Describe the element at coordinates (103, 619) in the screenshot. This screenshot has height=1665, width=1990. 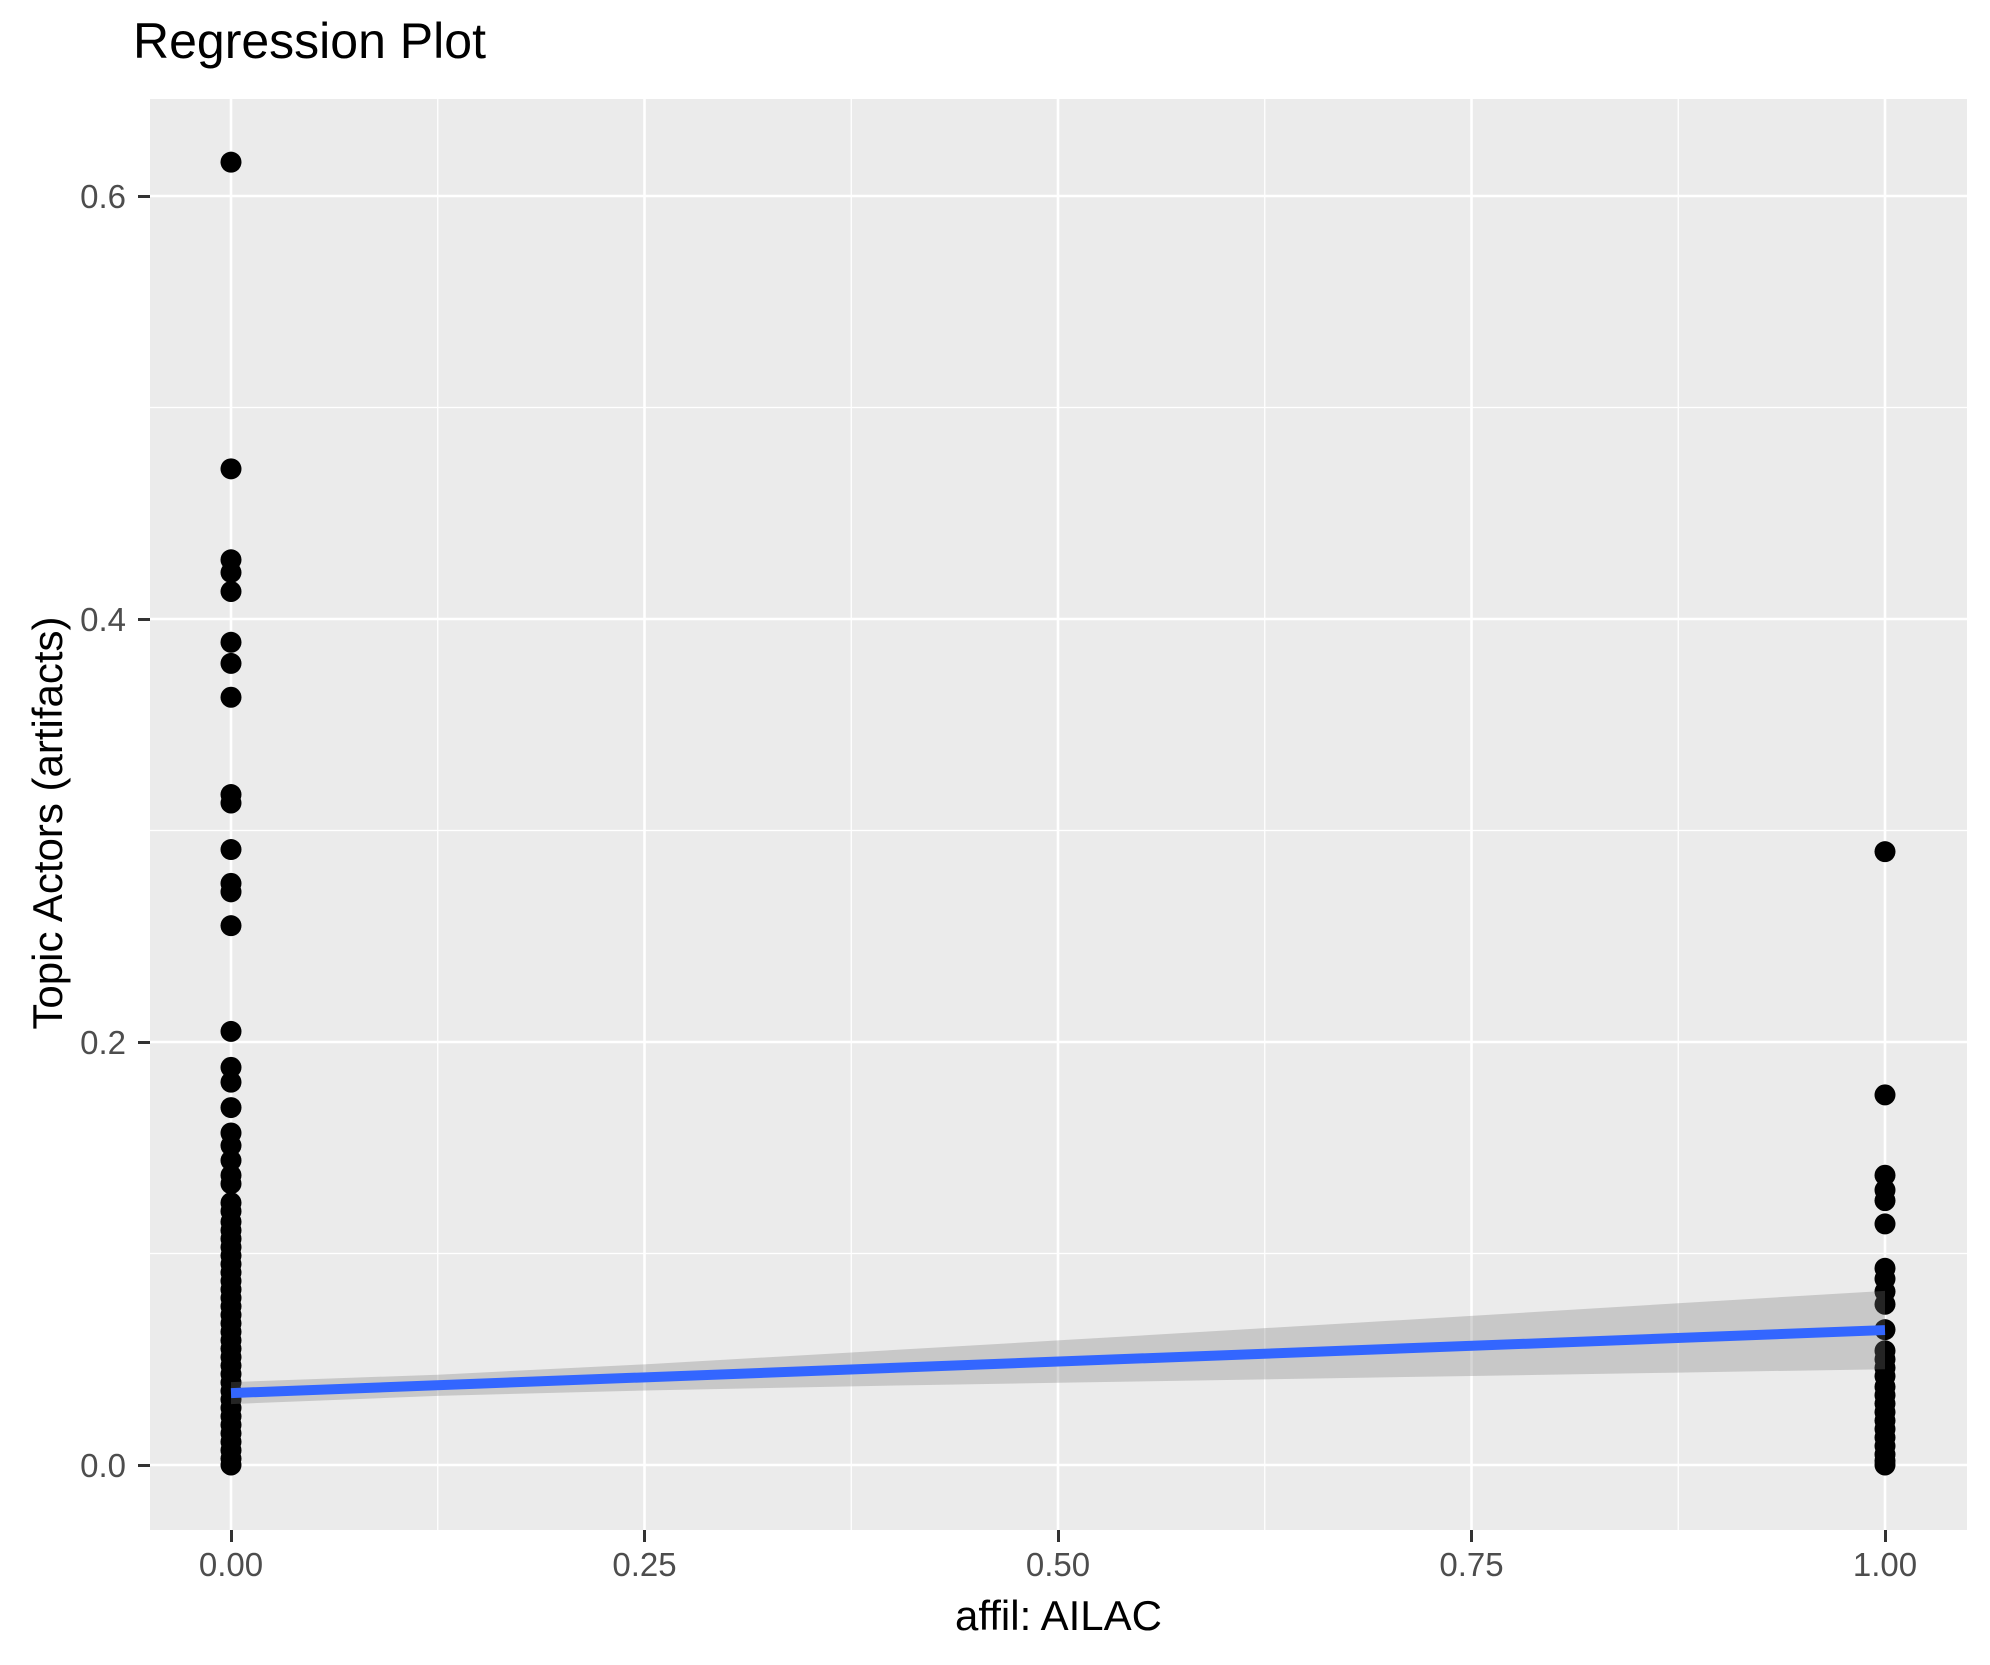
I see `y-tick-label: 0.4` at that location.